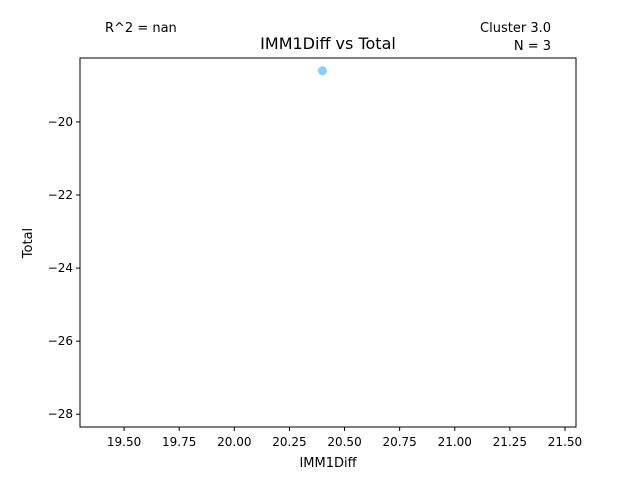 Image resolution: width=640 pixels, height=485 pixels. I want to click on x-tick-label: 20.50, so click(344, 442).